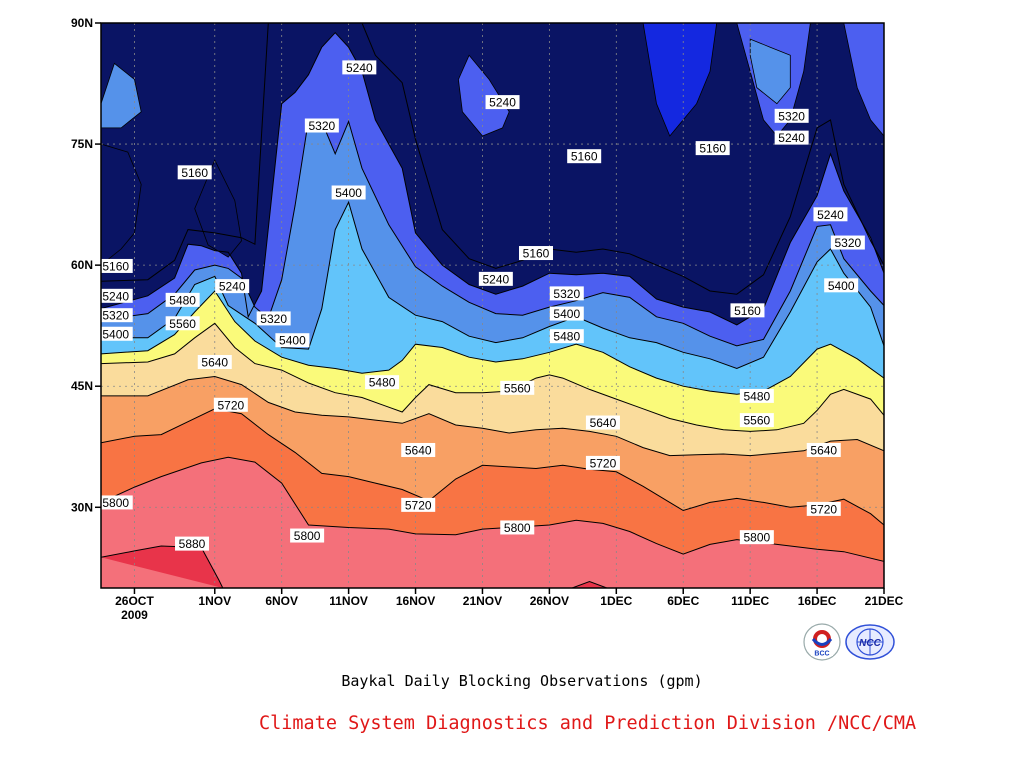  Describe the element at coordinates (841, 285) in the screenshot. I see `contour-label: 5400` at that location.